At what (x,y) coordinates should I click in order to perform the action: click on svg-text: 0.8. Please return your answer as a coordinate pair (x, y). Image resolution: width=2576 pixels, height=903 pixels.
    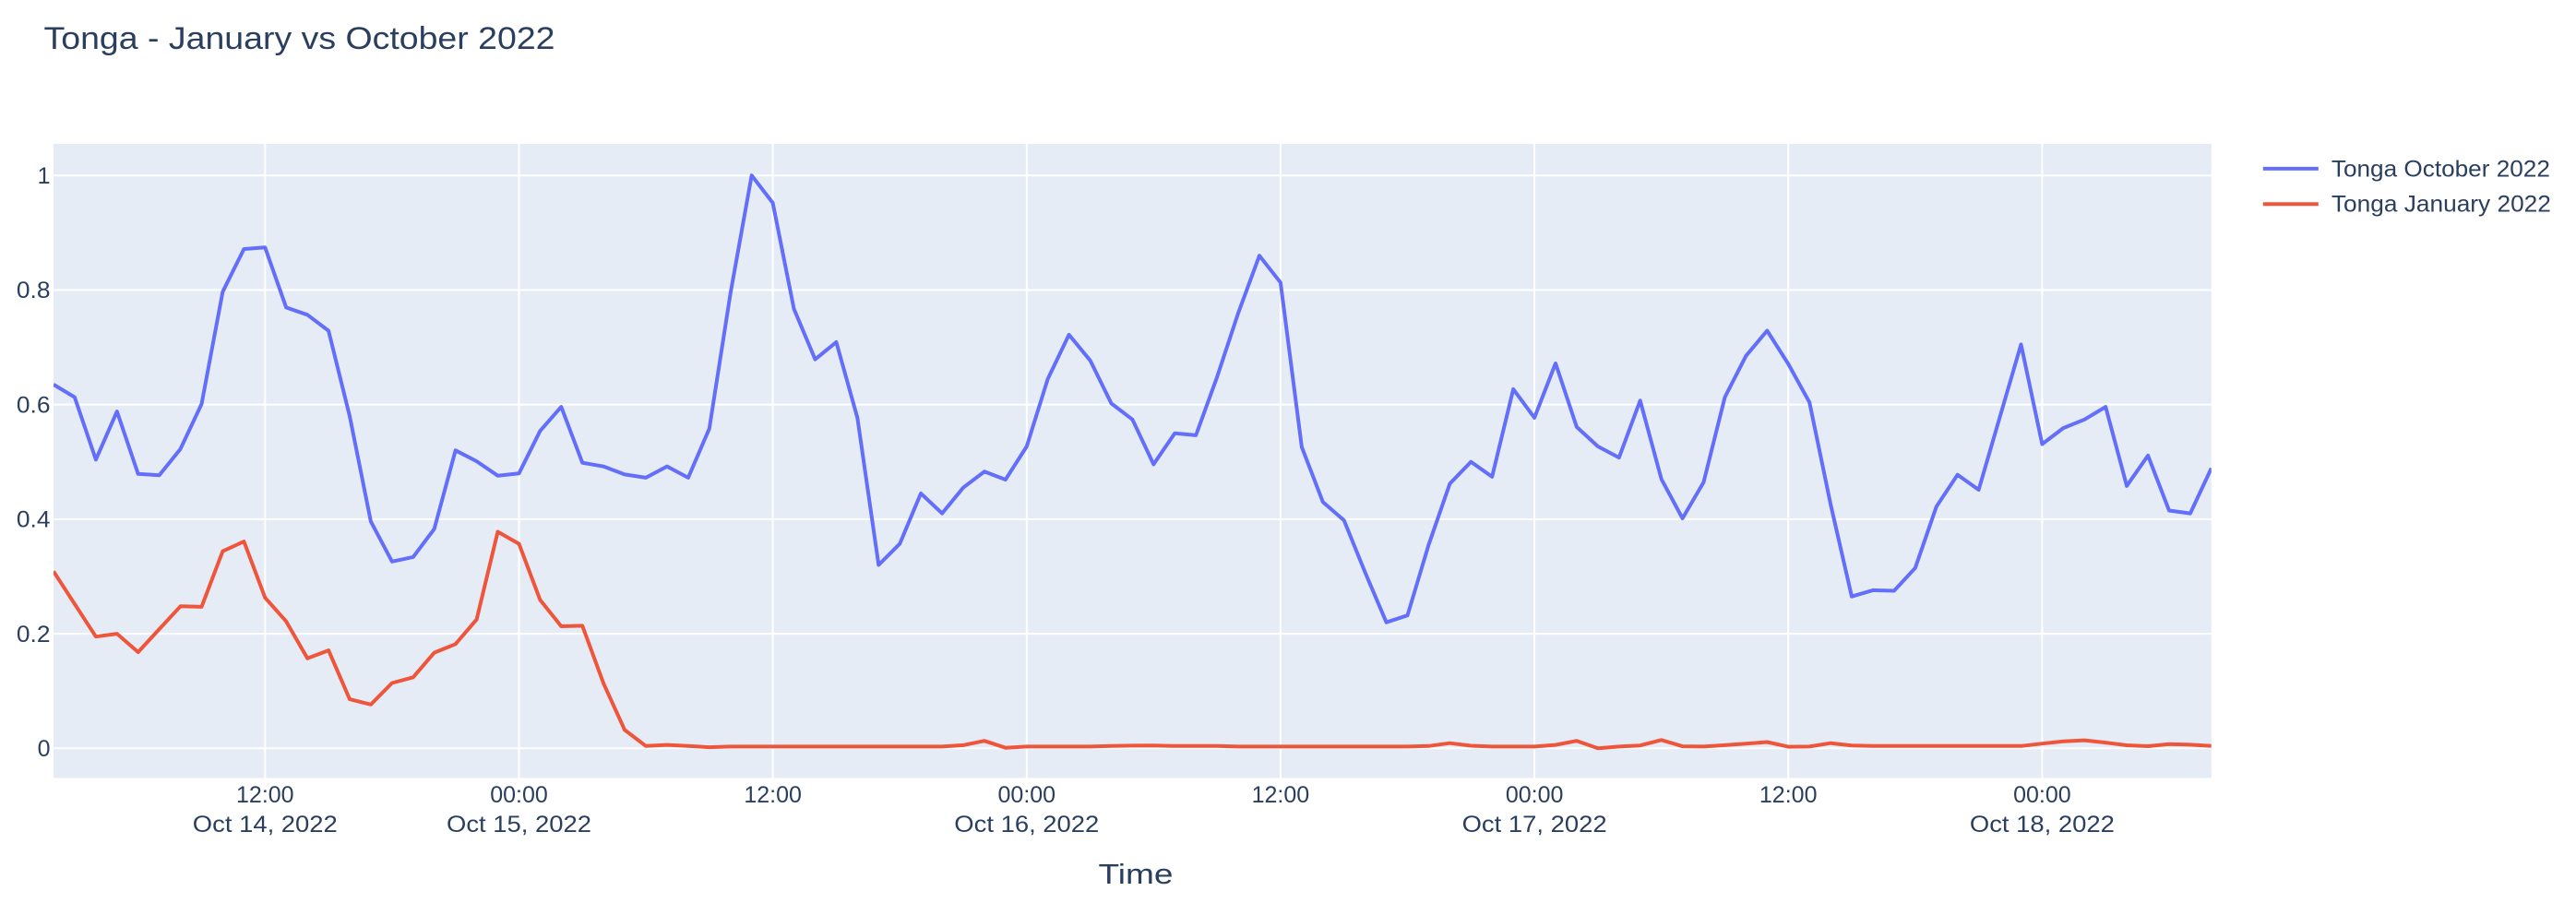
    Looking at the image, I should click on (34, 290).